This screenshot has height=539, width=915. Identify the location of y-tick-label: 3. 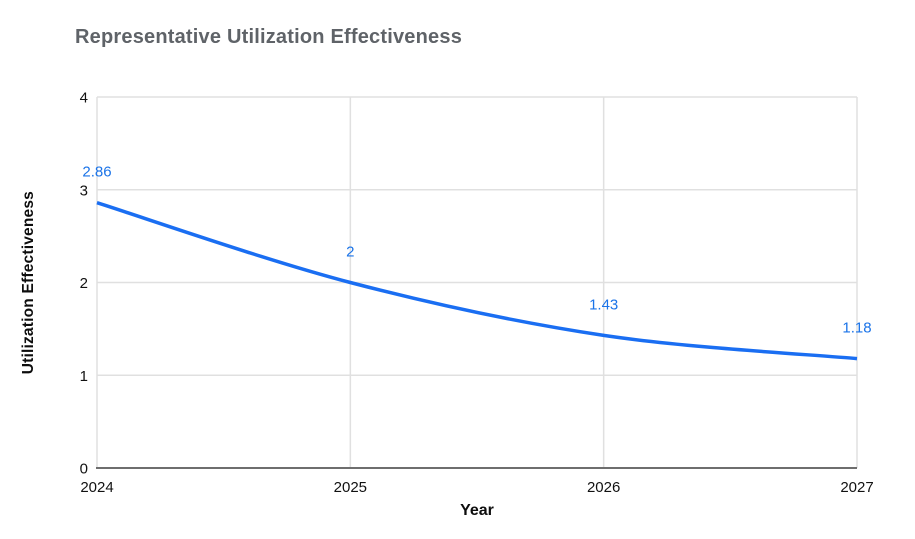
(84, 190).